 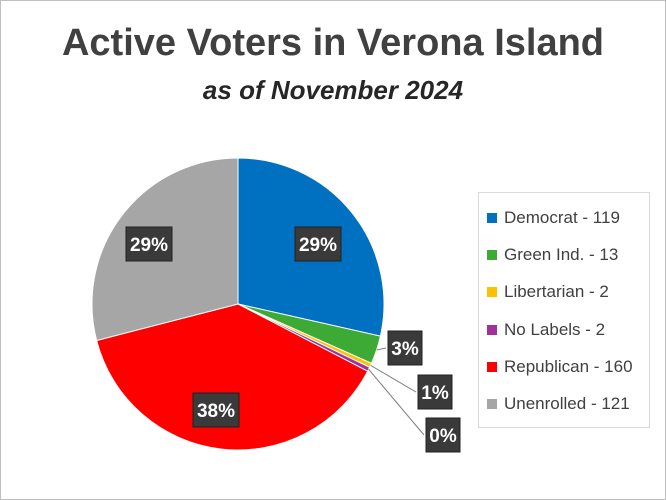 What do you see at coordinates (562, 217) in the screenshot?
I see `legend-label: Democrat - 119` at bounding box center [562, 217].